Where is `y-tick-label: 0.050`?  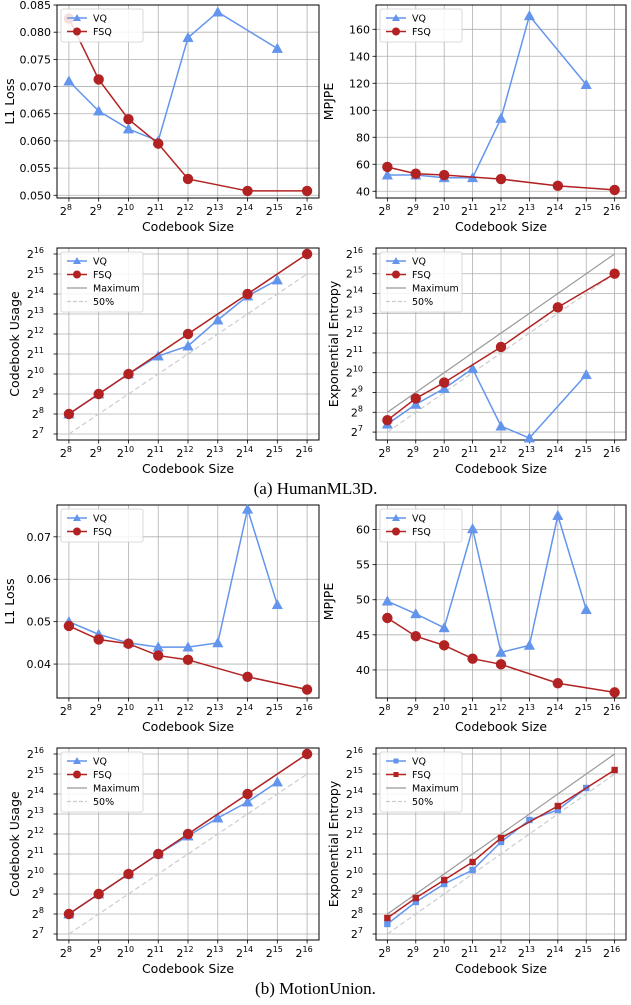 y-tick-label: 0.050 is located at coordinates (36, 195).